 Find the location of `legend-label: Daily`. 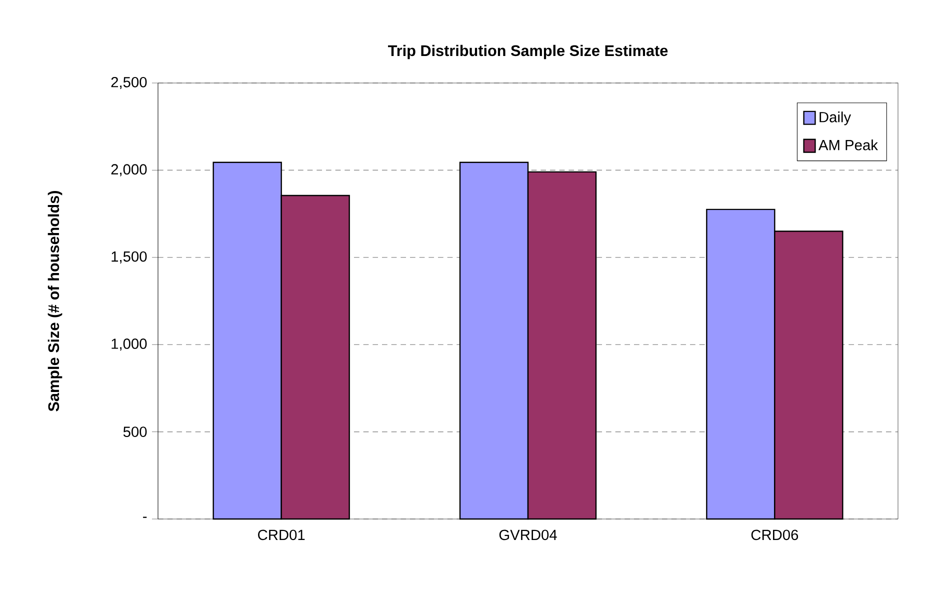

legend-label: Daily is located at coordinates (836, 119).